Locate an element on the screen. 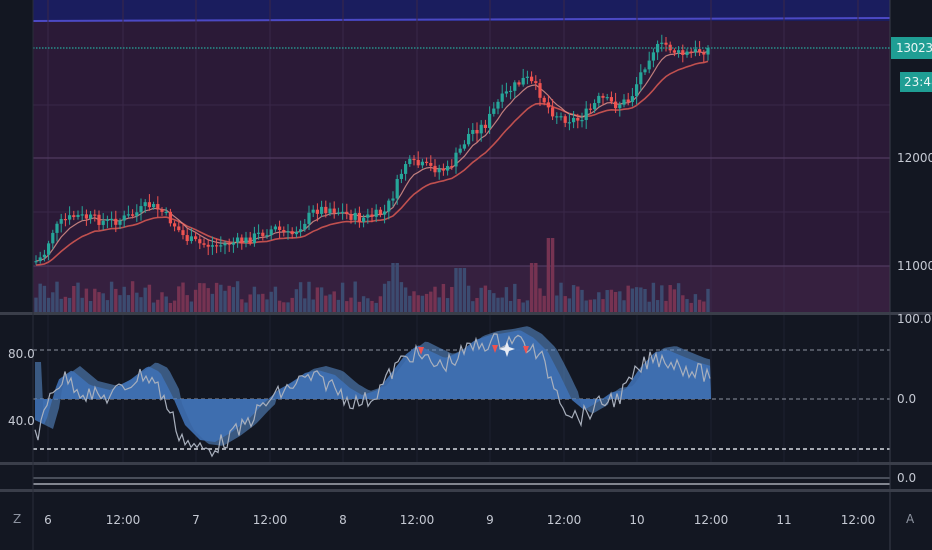 This screenshot has width=932, height=550. price-tick-11000: 11000.0 is located at coordinates (914, 266).